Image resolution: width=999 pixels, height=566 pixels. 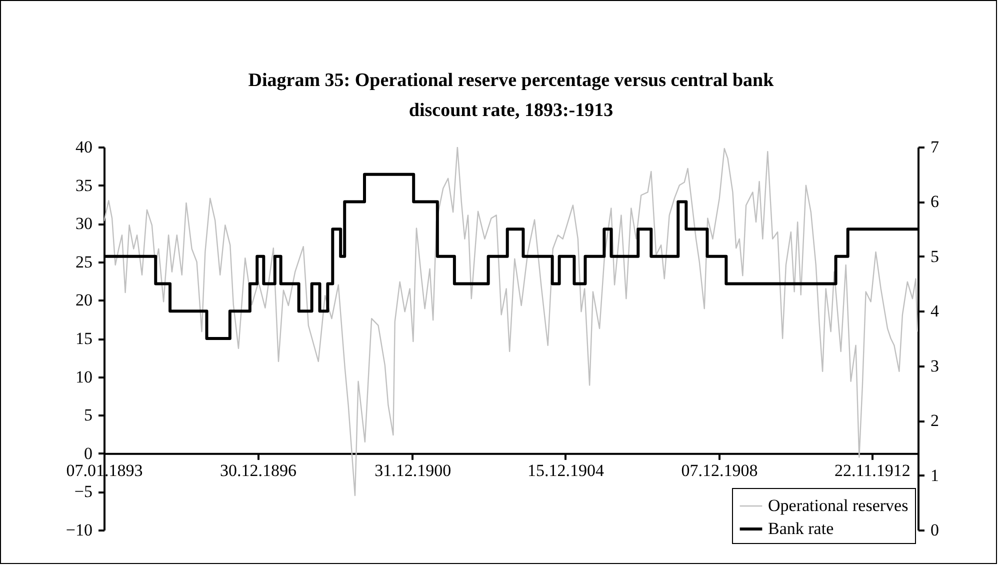 I want to click on x-tick-label: 31.12.1900, so click(x=413, y=470).